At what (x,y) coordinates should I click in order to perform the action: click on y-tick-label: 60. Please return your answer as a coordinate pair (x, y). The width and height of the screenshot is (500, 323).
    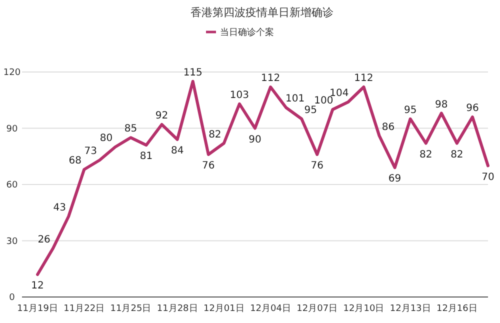
    Looking at the image, I should click on (12, 185).